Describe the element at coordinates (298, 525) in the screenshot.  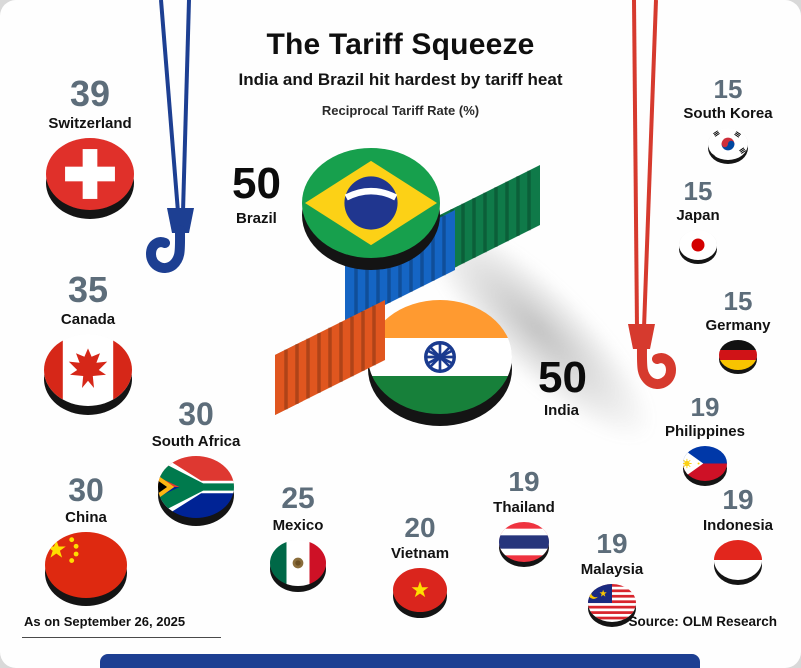
I see `country-label: Mexico` at that location.